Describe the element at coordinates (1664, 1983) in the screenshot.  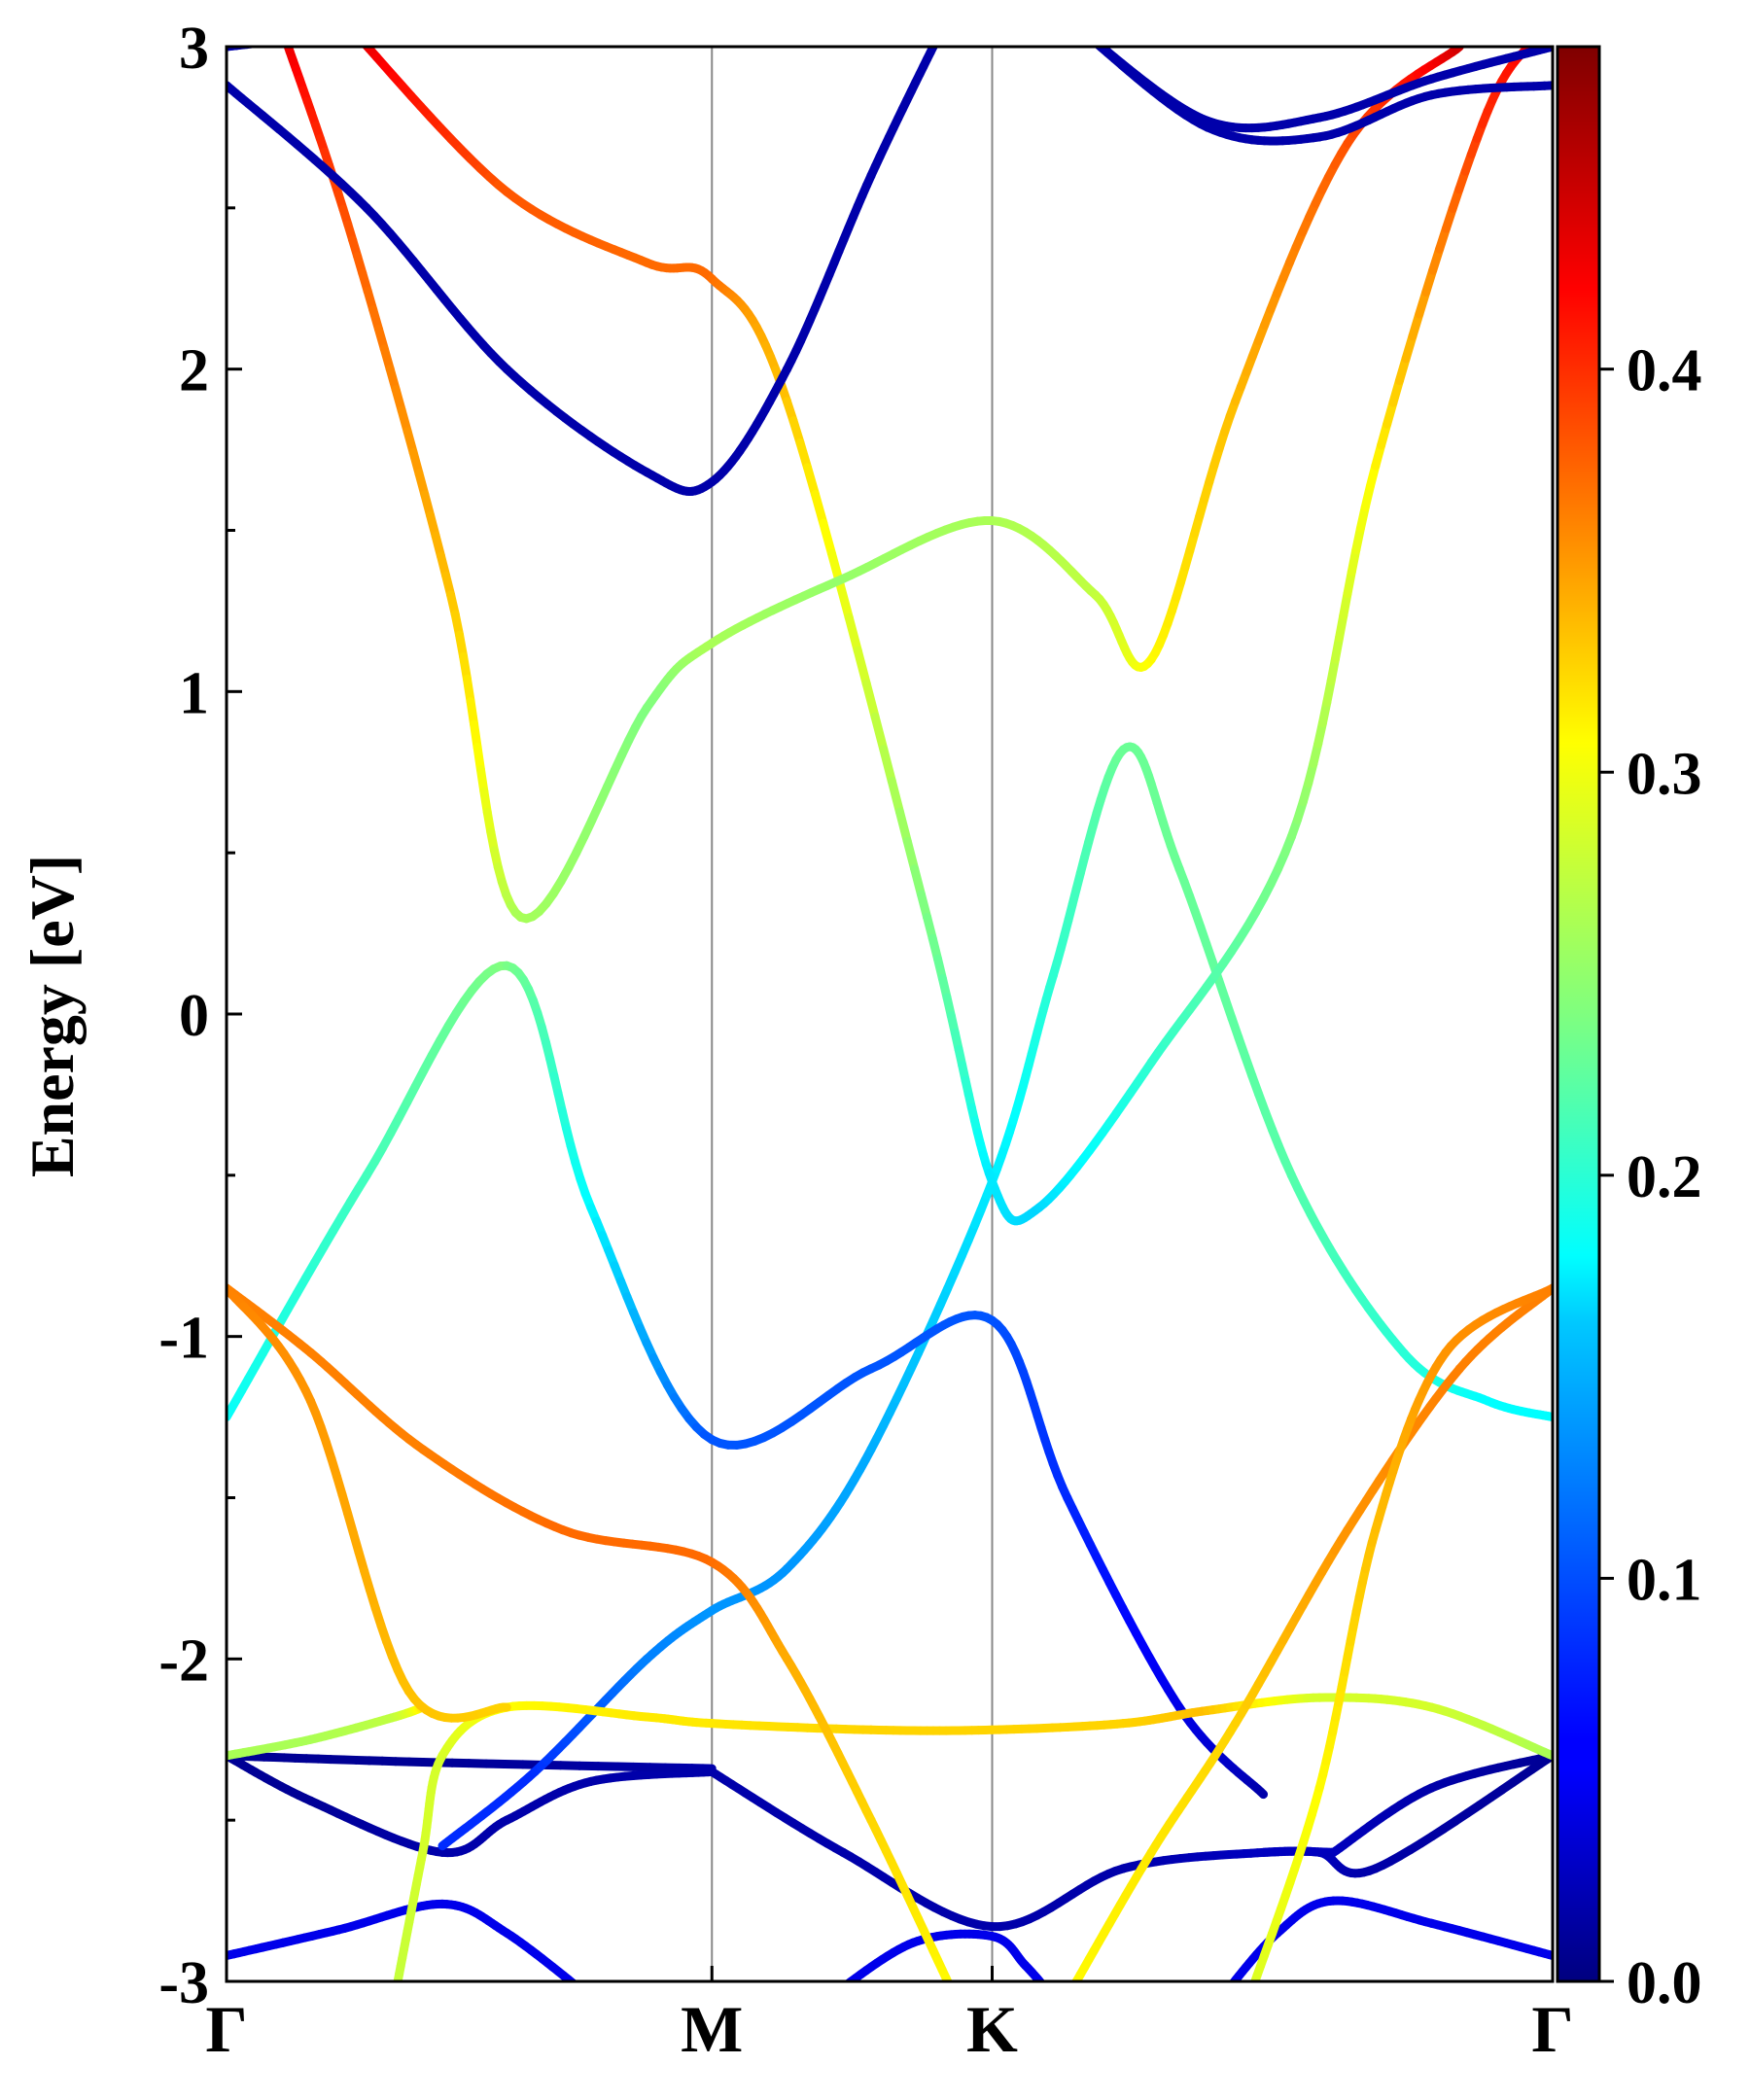
I see `colorbar-tick-label: 0.0` at that location.